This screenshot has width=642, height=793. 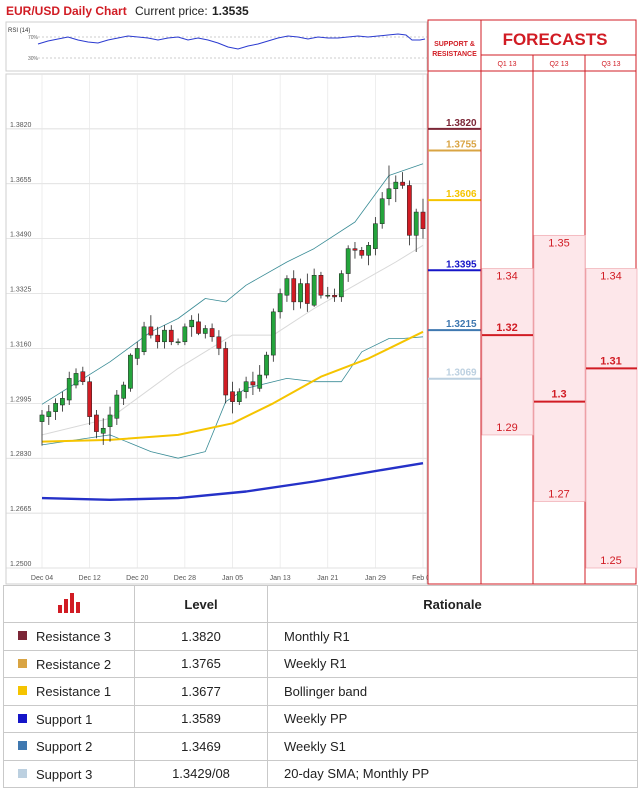 I want to click on level-rationale: Weekly PP, so click(x=452, y=718).